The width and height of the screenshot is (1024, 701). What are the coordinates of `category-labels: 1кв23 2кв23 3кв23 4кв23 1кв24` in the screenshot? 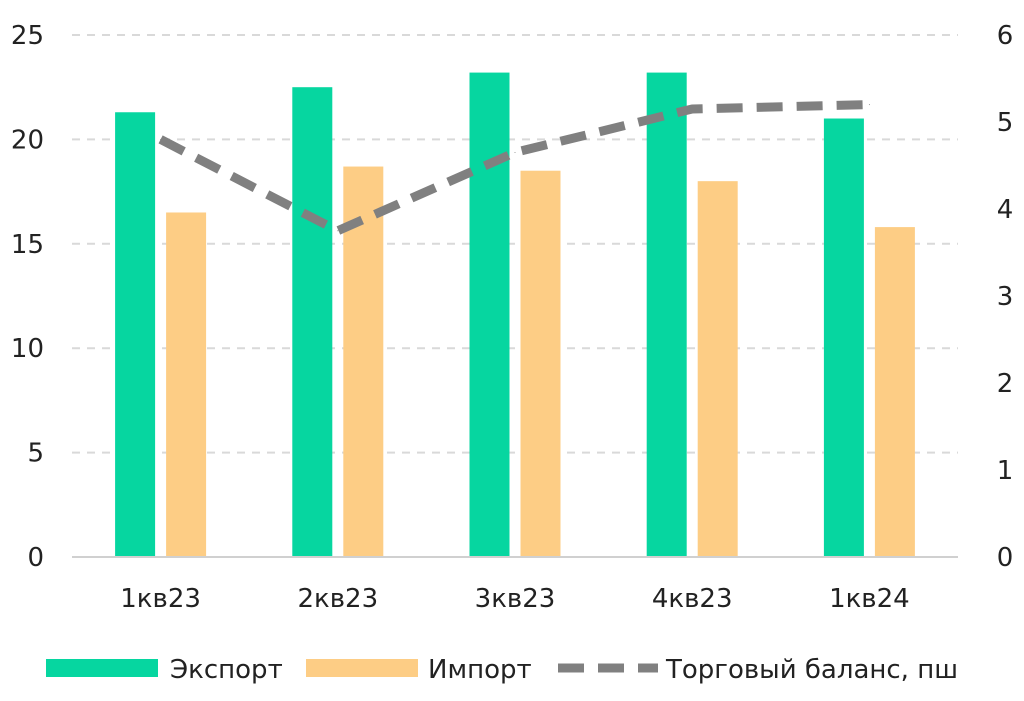 It's located at (514, 599).